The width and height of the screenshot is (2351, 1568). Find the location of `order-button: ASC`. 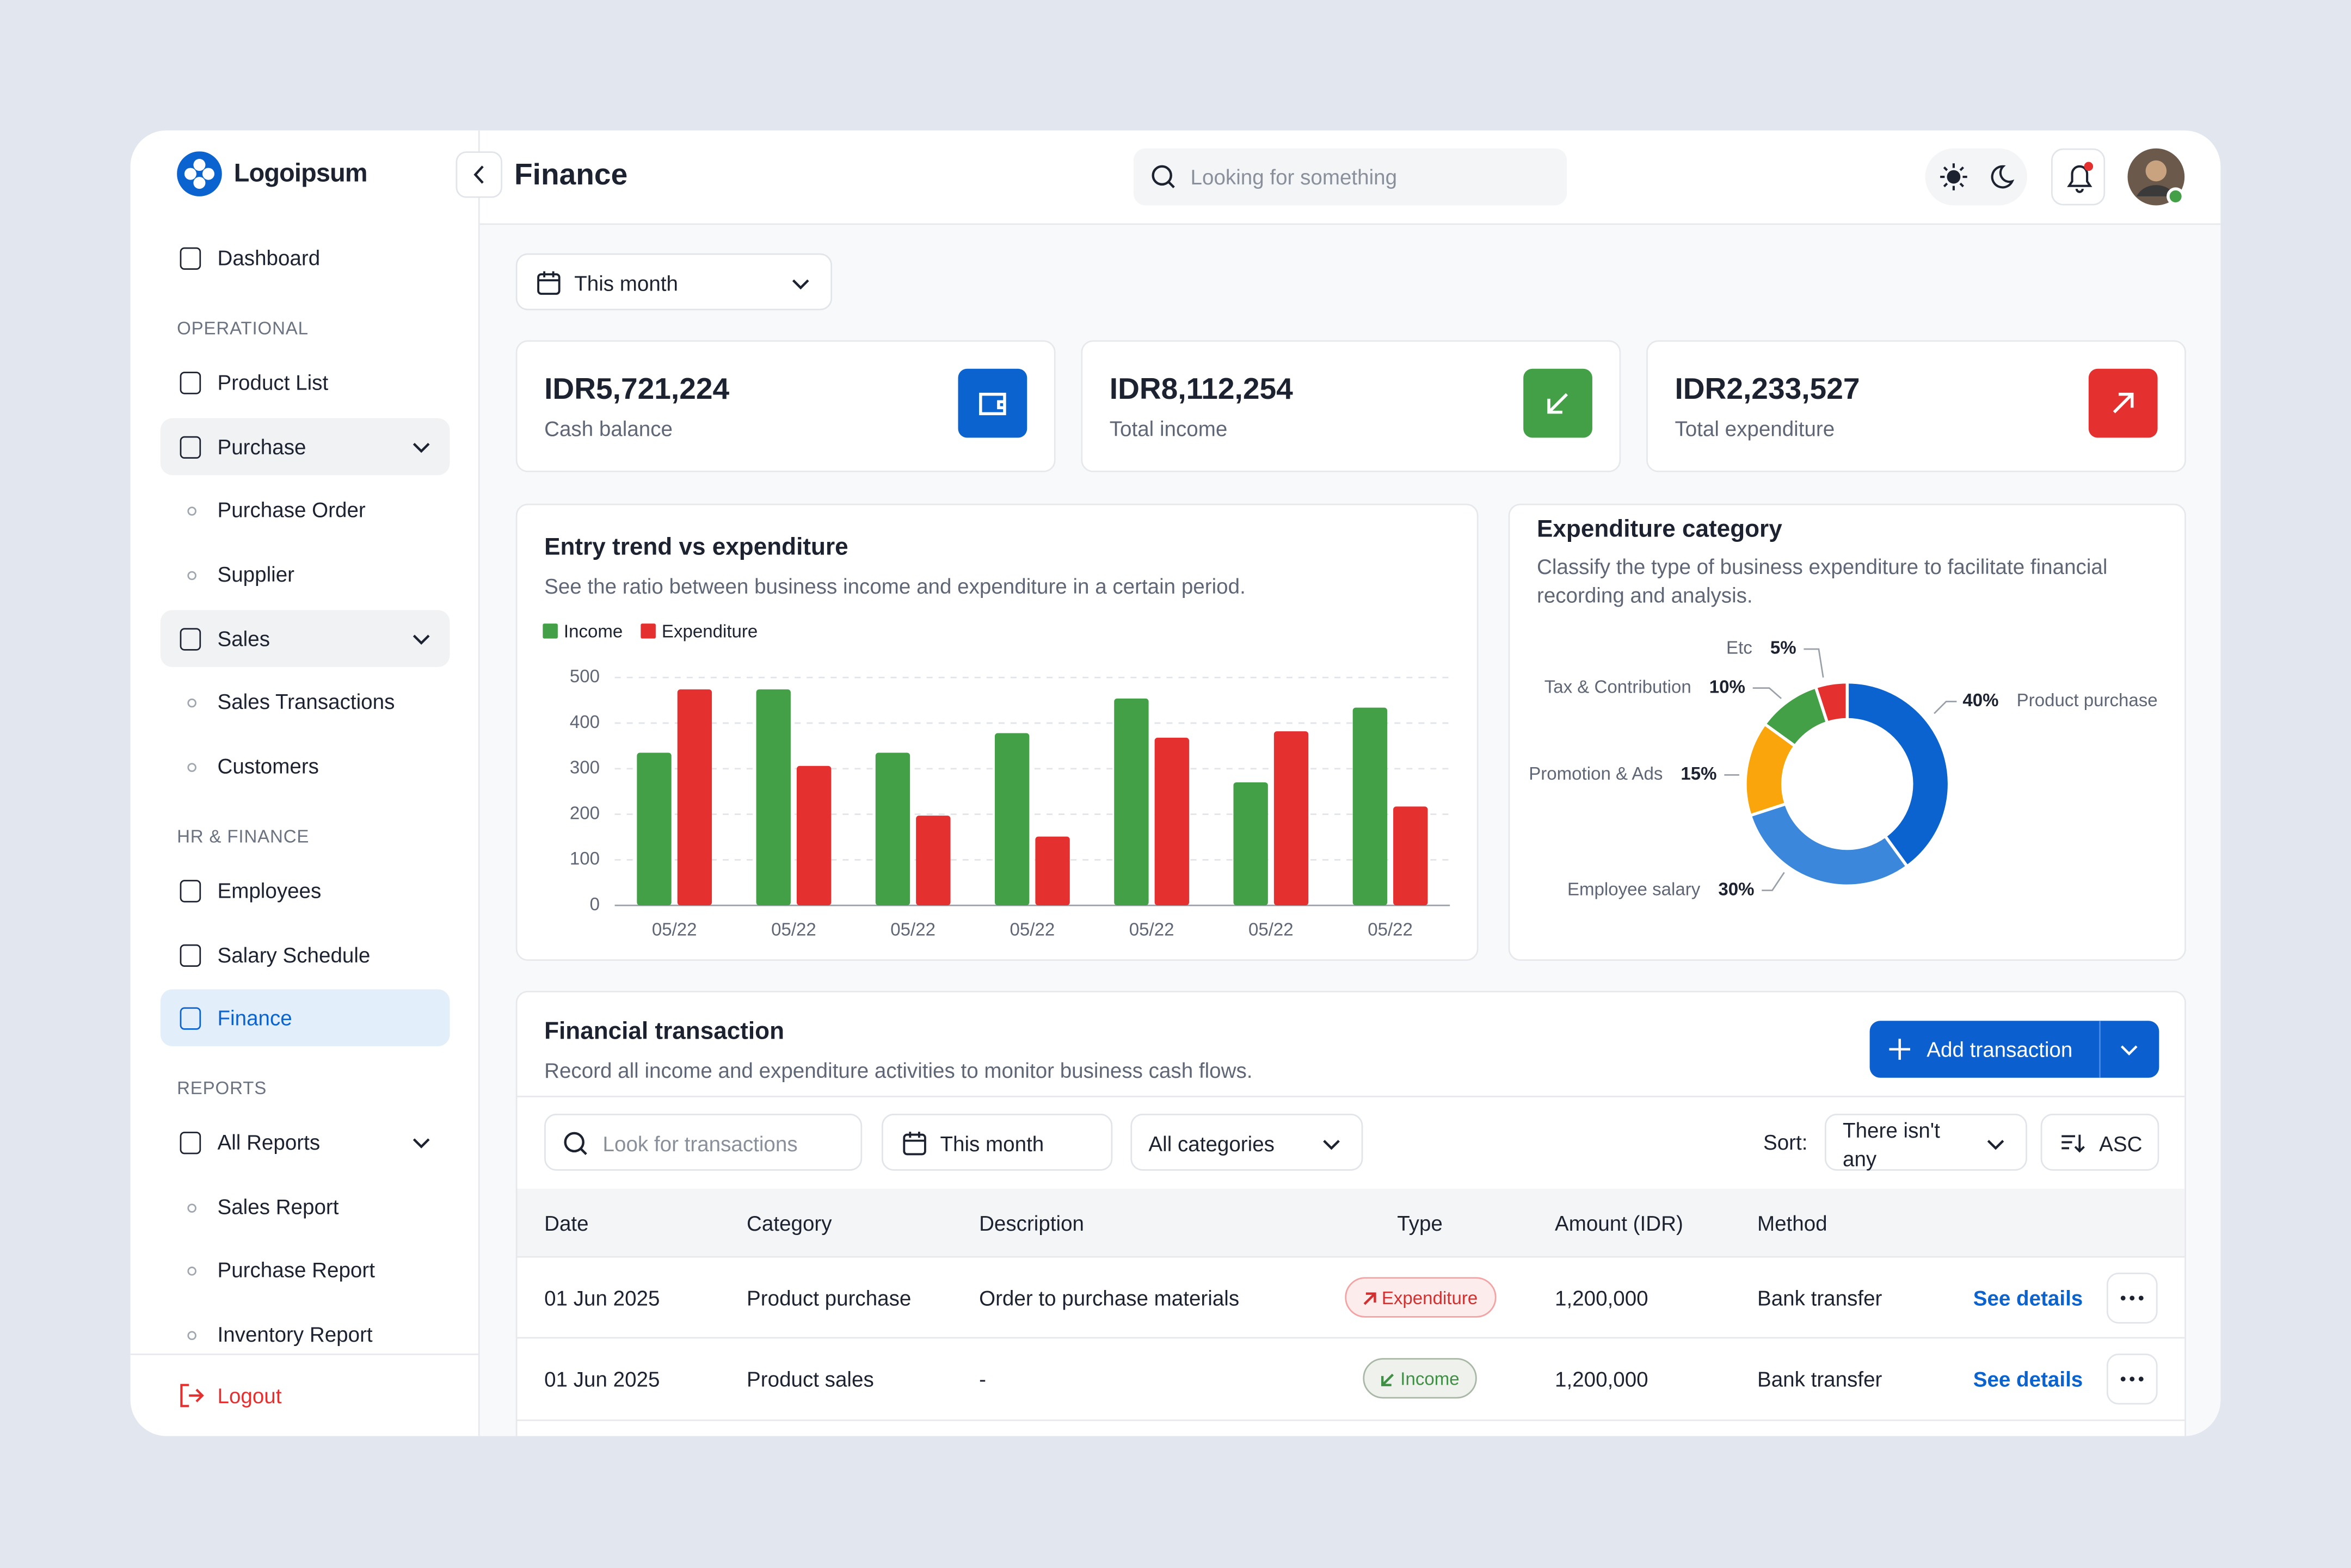

order-button: ASC is located at coordinates (2099, 1142).